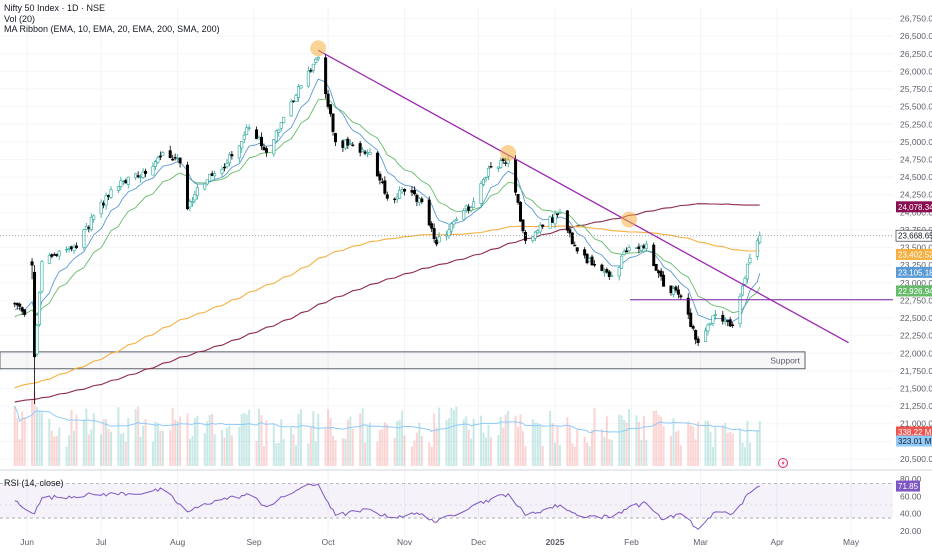 The height and width of the screenshot is (555, 932). What do you see at coordinates (914, 441) in the screenshot?
I see `volume-badge` at bounding box center [914, 441].